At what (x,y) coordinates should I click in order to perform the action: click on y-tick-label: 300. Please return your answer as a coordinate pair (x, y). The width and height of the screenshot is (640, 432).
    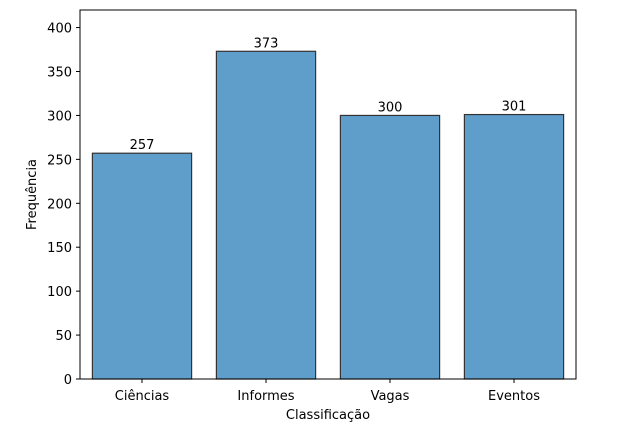
    Looking at the image, I should click on (59, 116).